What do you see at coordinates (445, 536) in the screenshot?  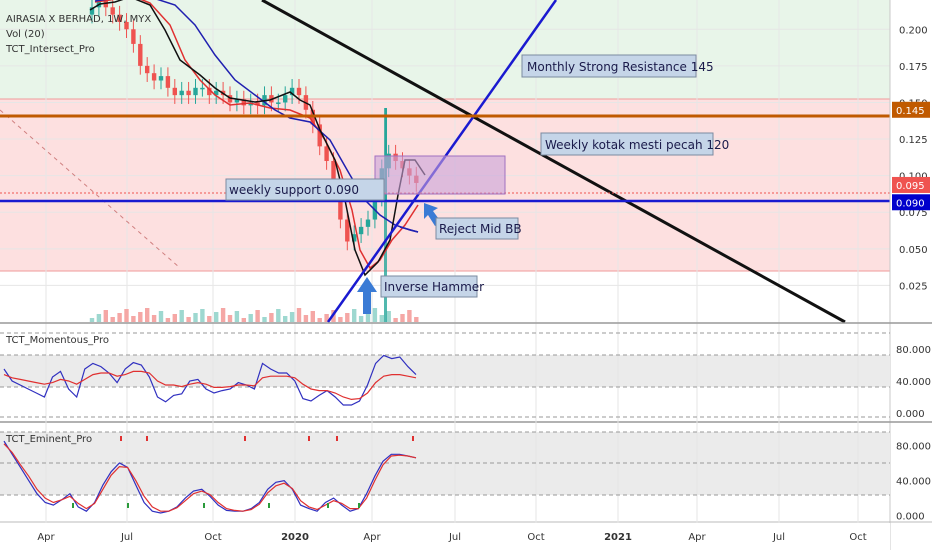 I see `time-axis` at bounding box center [445, 536].